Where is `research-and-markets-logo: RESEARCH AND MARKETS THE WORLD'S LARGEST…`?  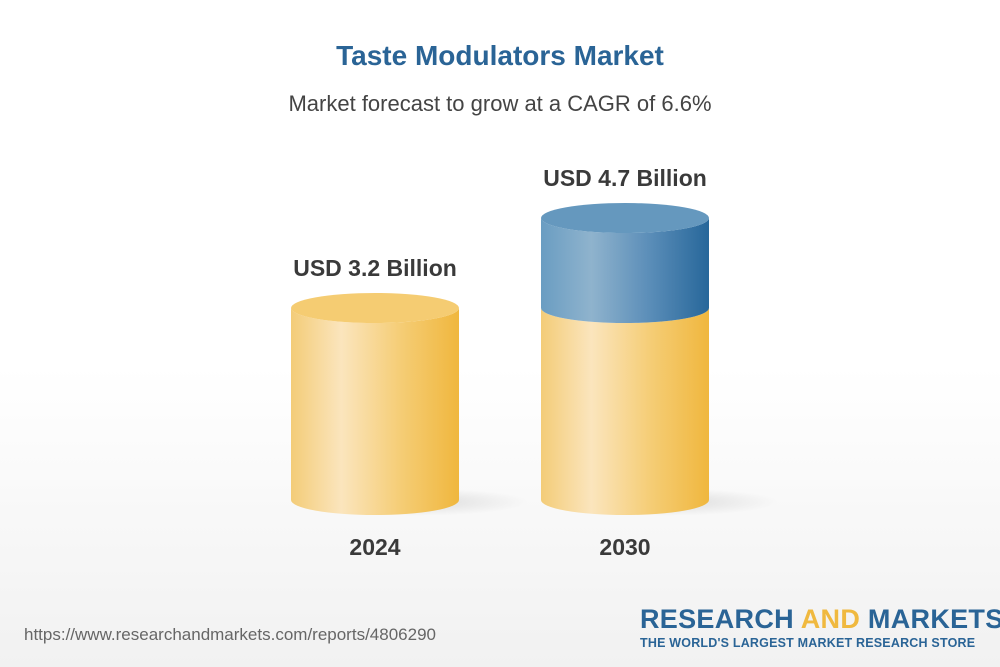
research-and-markets-logo: RESEARCH AND MARKETS THE WORLD'S LARGEST… is located at coordinates (820, 627).